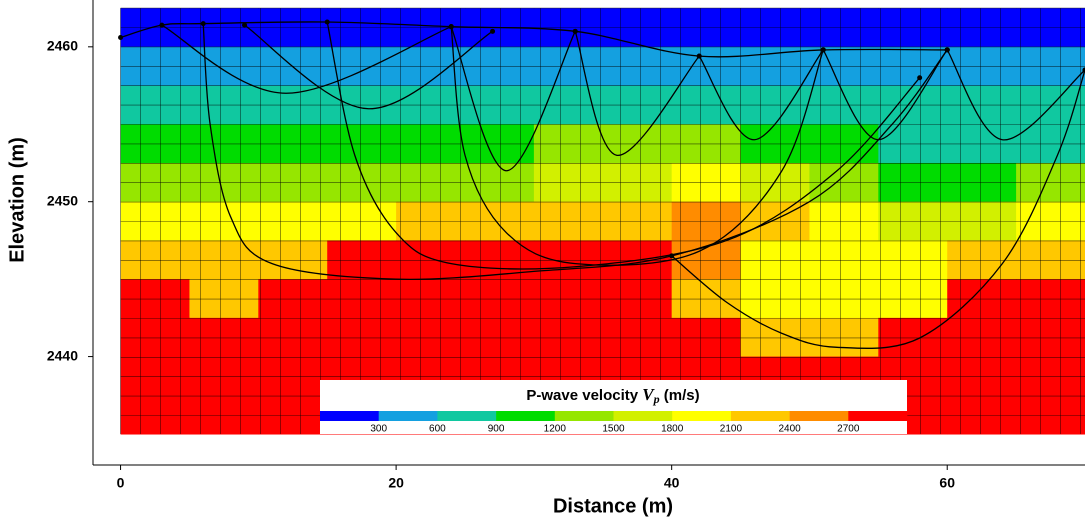  I want to click on colorbar-subscript: p, so click(656, 399).